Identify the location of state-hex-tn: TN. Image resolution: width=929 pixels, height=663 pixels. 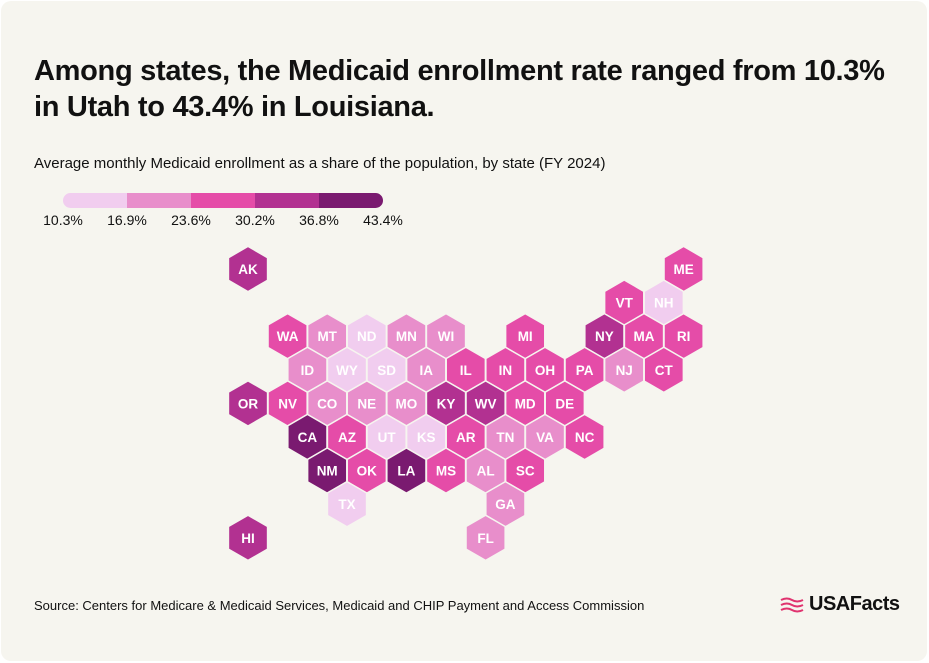
(505, 437).